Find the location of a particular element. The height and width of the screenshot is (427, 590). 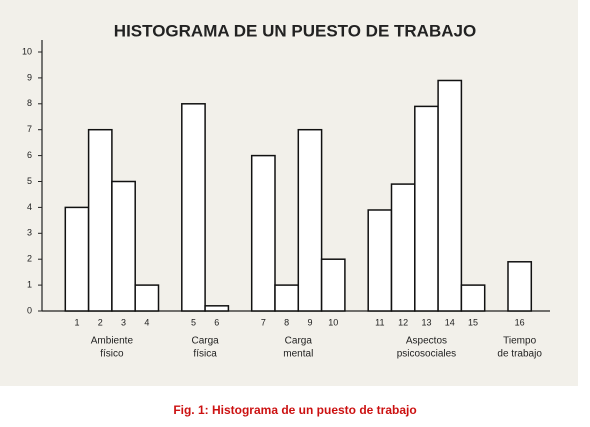

y-tick-label: 7 is located at coordinates (29, 129).